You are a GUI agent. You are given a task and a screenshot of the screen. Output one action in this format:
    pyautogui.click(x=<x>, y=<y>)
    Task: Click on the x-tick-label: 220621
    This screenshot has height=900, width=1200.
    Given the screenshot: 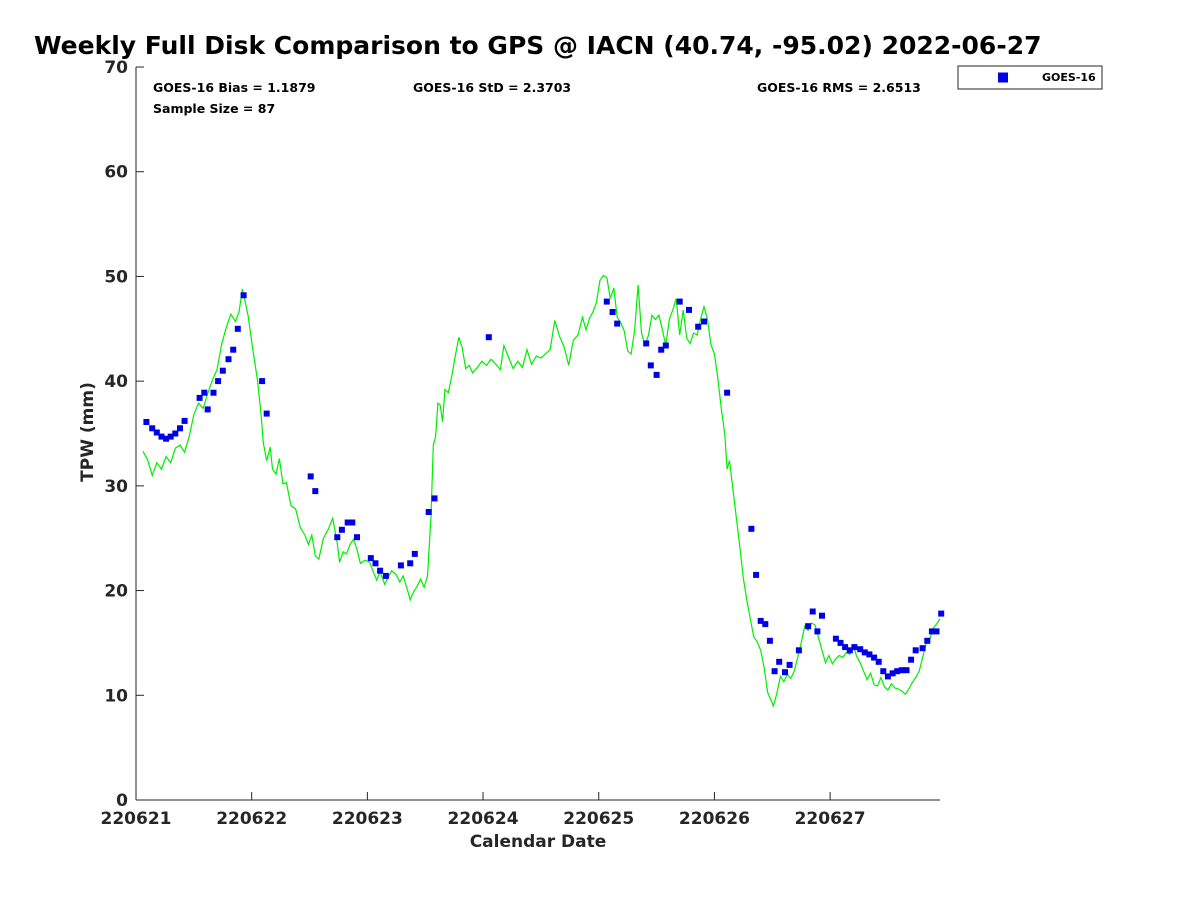 What is the action you would take?
    pyautogui.click(x=136, y=819)
    